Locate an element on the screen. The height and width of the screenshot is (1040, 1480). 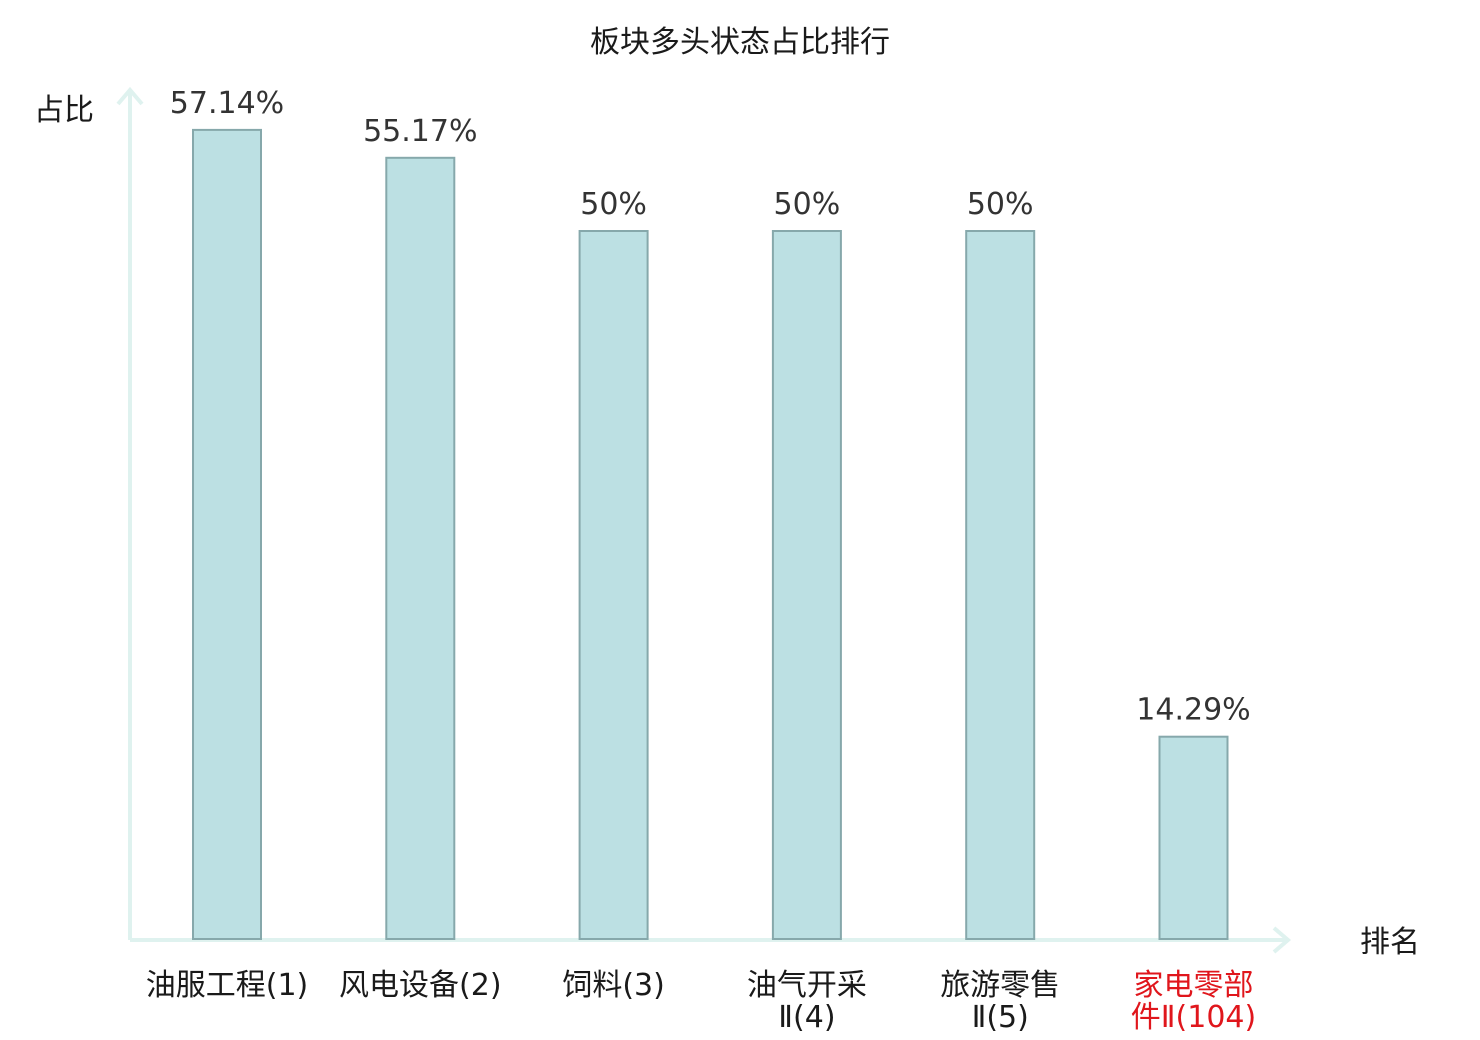
x-tick-label: Ⅱ(4) is located at coordinates (806, 1017).